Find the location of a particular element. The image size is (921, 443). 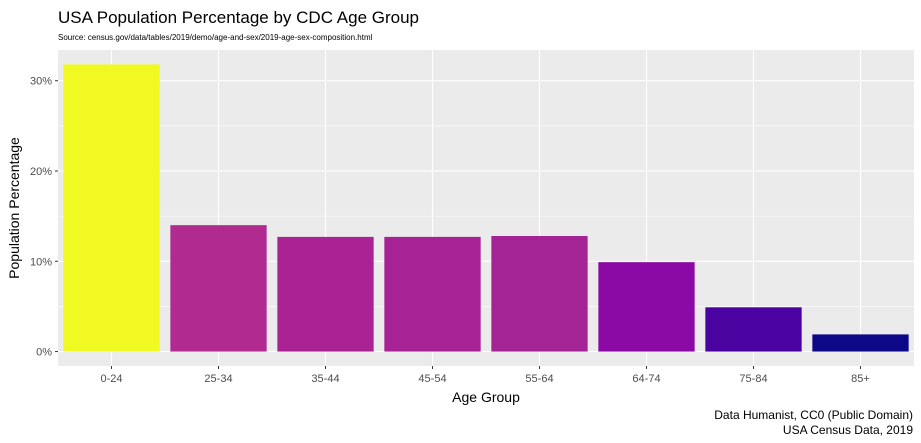

y-tick-label: 30% is located at coordinates (41, 82).